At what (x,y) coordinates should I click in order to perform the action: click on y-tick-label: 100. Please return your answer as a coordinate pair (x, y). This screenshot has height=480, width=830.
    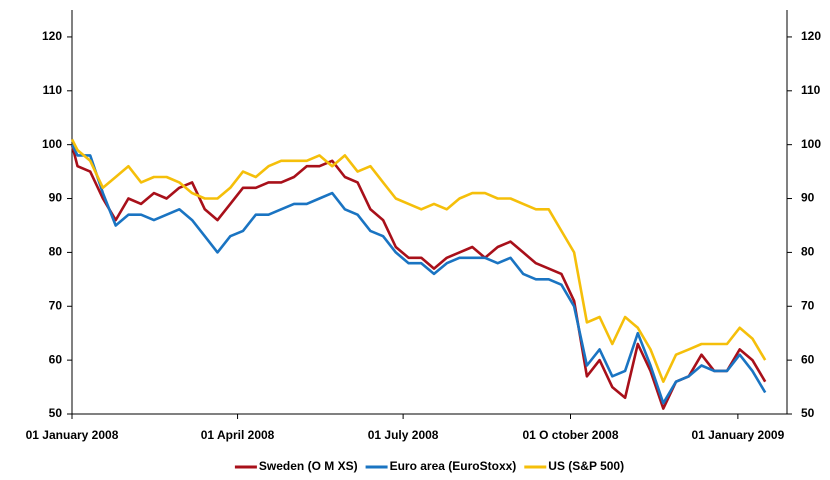
    Looking at the image, I should click on (52, 144).